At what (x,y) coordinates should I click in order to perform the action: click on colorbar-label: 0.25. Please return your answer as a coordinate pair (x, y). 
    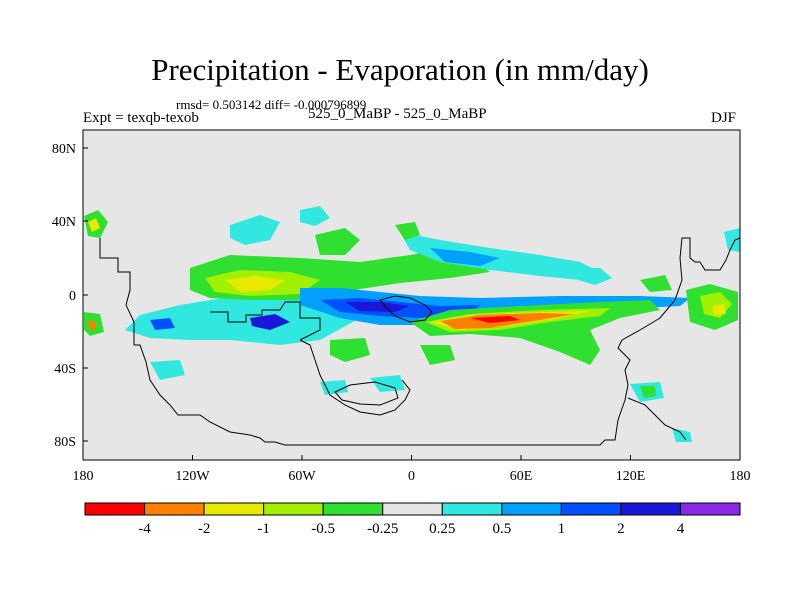
    Looking at the image, I should click on (442, 529).